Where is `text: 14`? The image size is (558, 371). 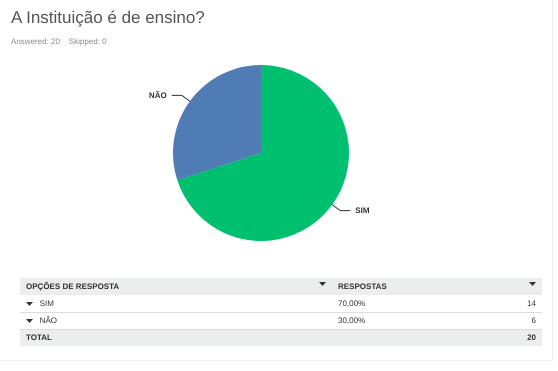 text: 14 is located at coordinates (505, 303).